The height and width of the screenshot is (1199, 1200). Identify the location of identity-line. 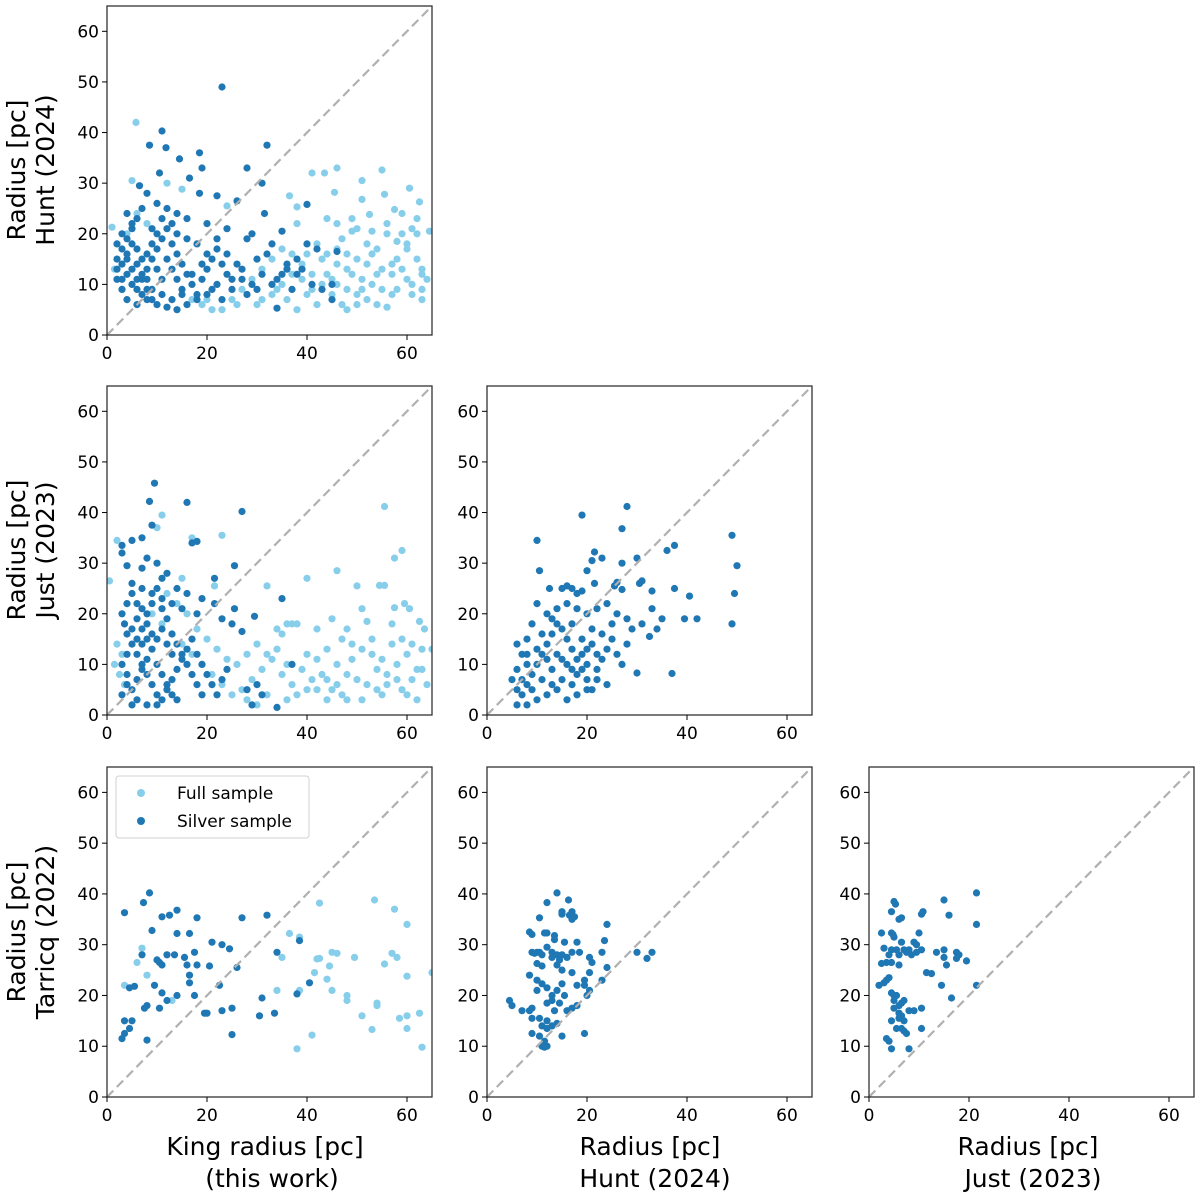
(649, 550).